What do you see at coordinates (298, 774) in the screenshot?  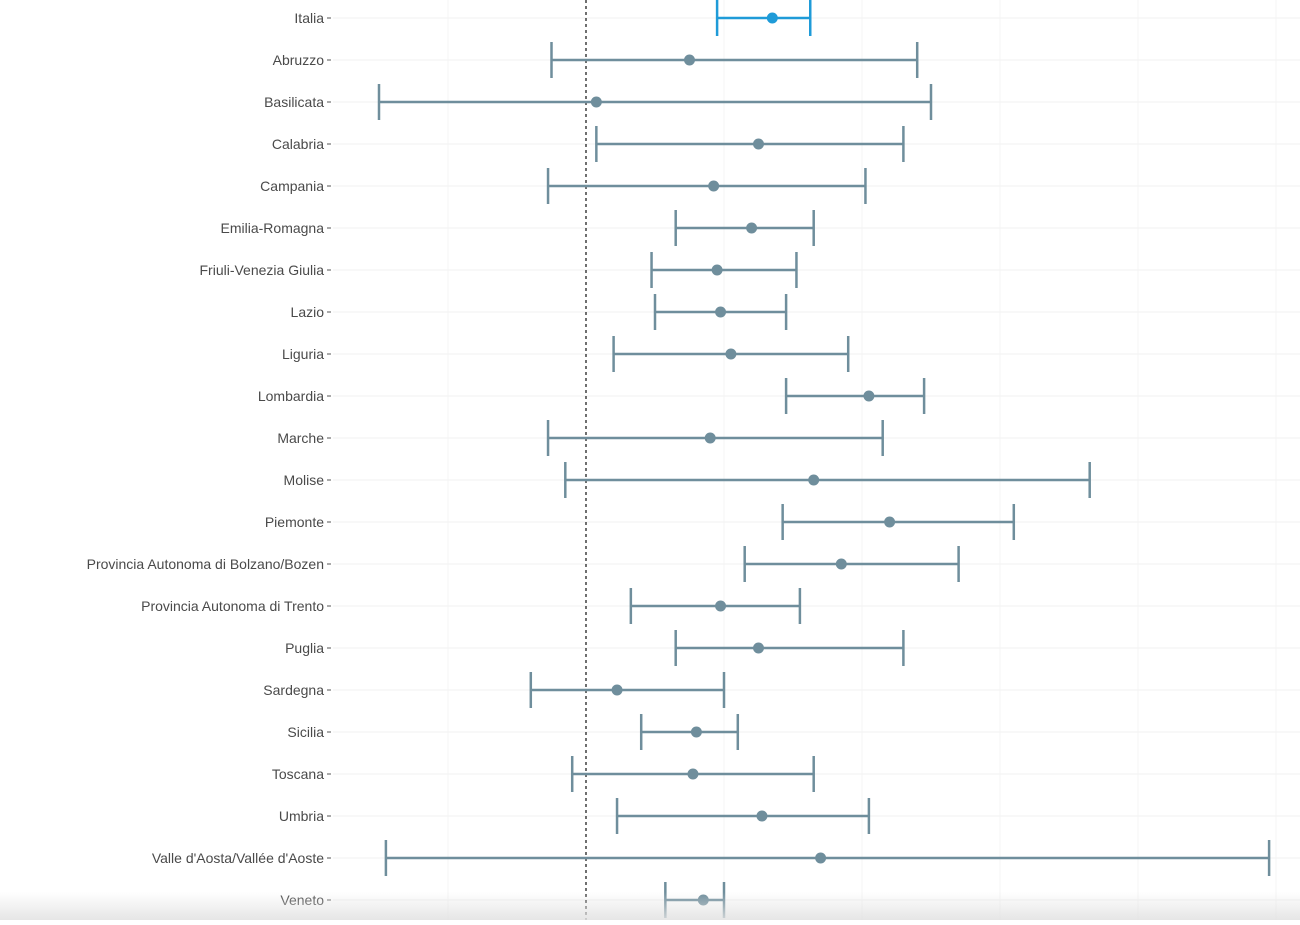 I see `tick-label: Toscana` at bounding box center [298, 774].